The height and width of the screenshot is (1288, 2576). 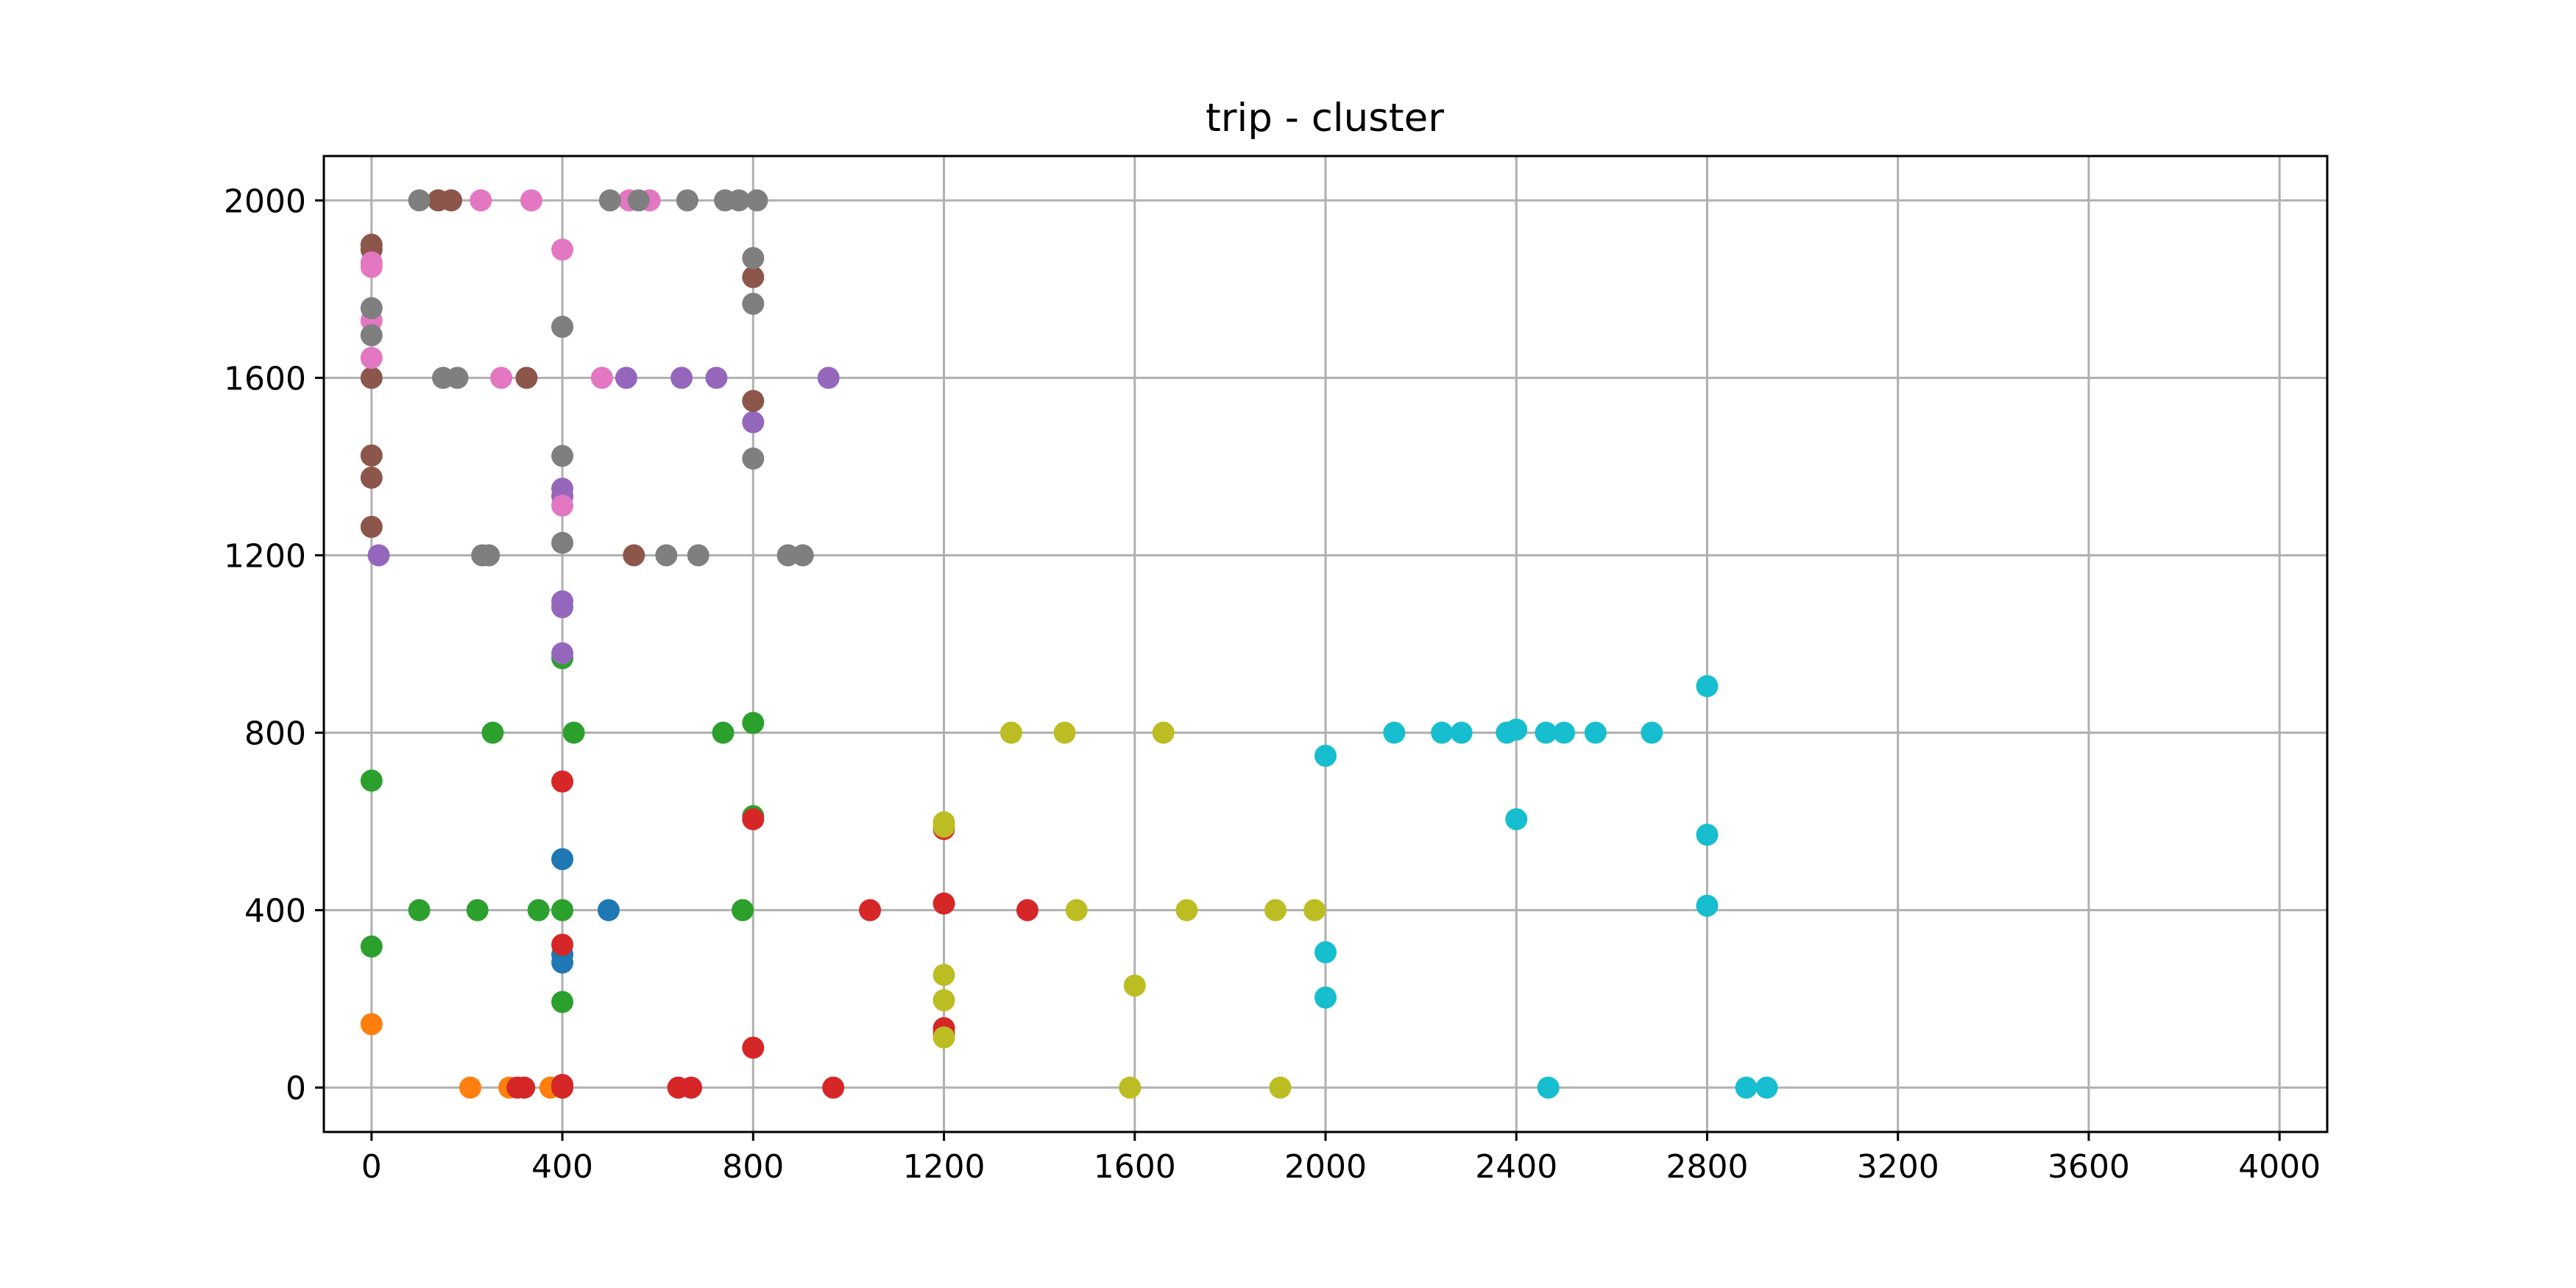 What do you see at coordinates (265, 201) in the screenshot?
I see `y-tick-label: 2000` at bounding box center [265, 201].